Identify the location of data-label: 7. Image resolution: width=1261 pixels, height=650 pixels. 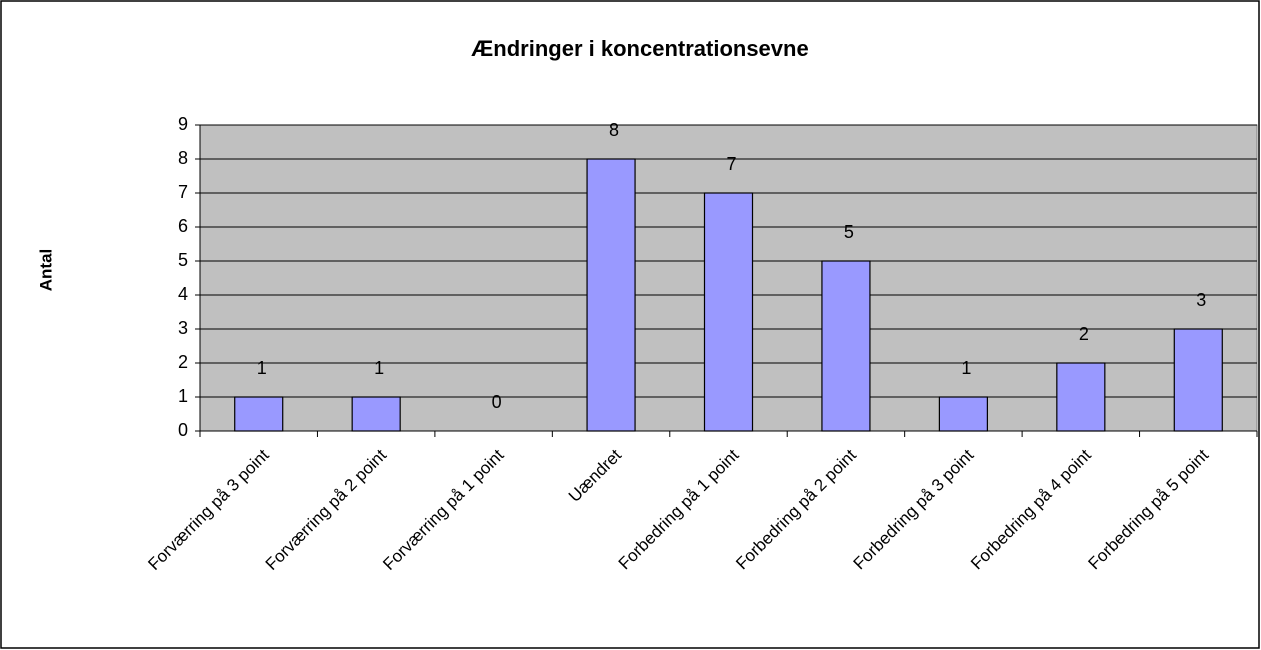
(731, 164).